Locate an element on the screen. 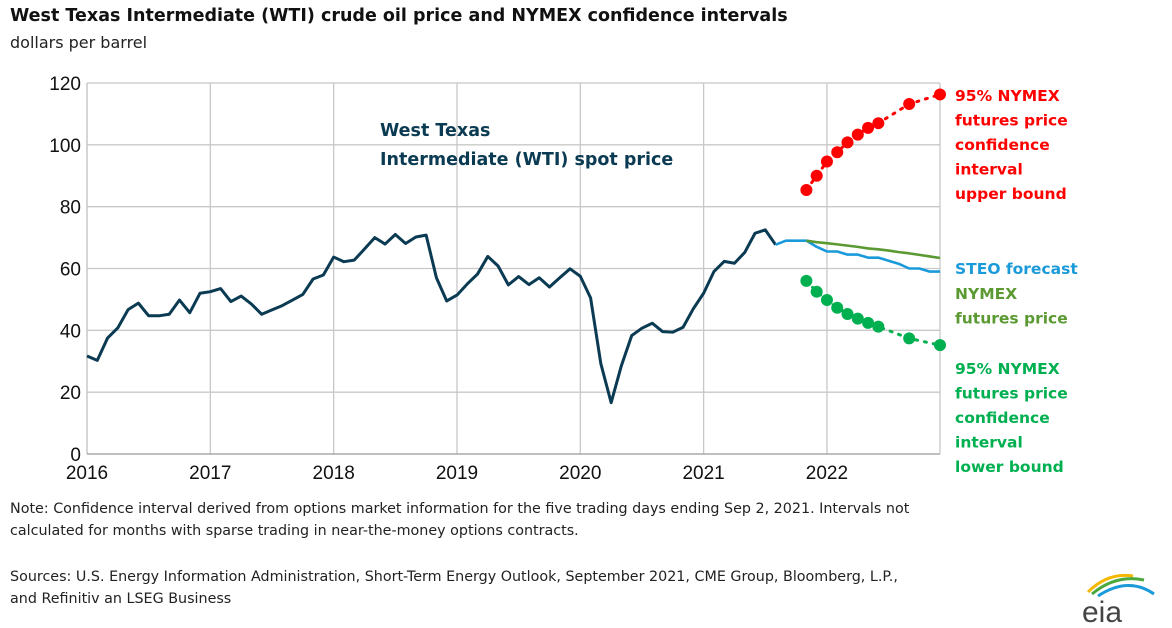  series-label-lower: 95% NYMEX is located at coordinates (1007, 369).